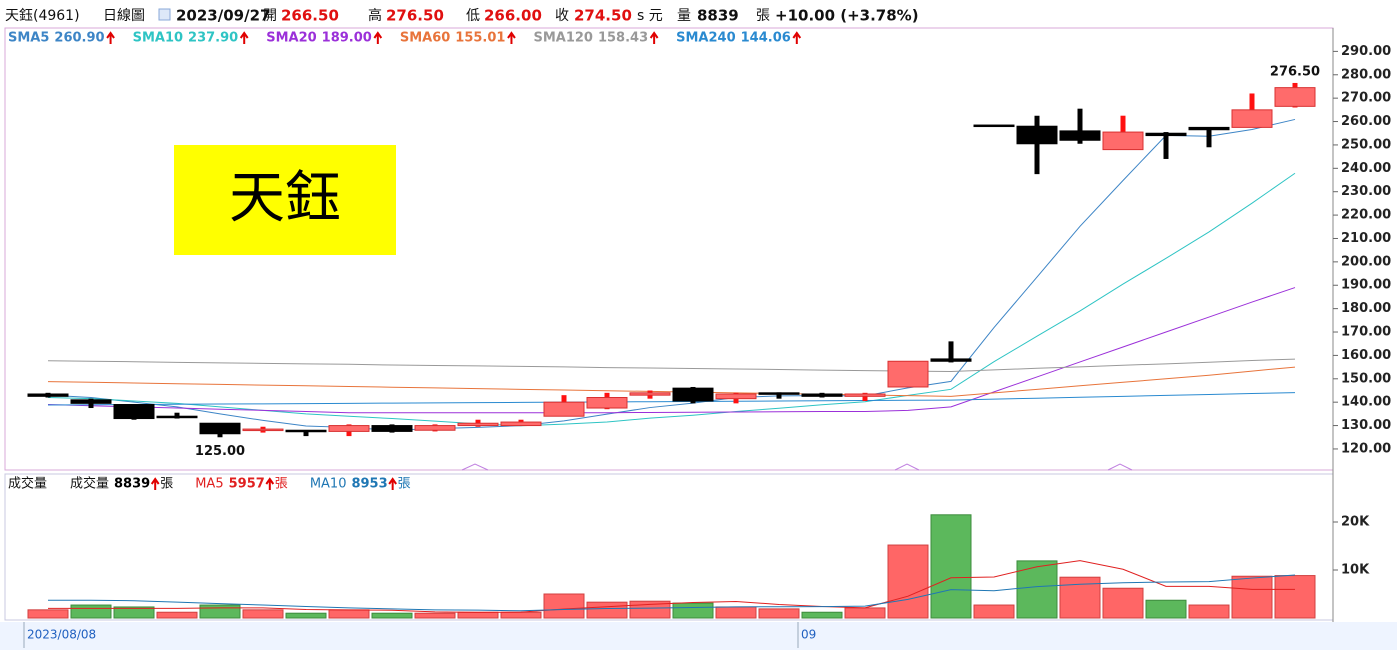 The height and width of the screenshot is (654, 1397). What do you see at coordinates (1366, 144) in the screenshot?
I see `y-tick-label: 250.00` at bounding box center [1366, 144].